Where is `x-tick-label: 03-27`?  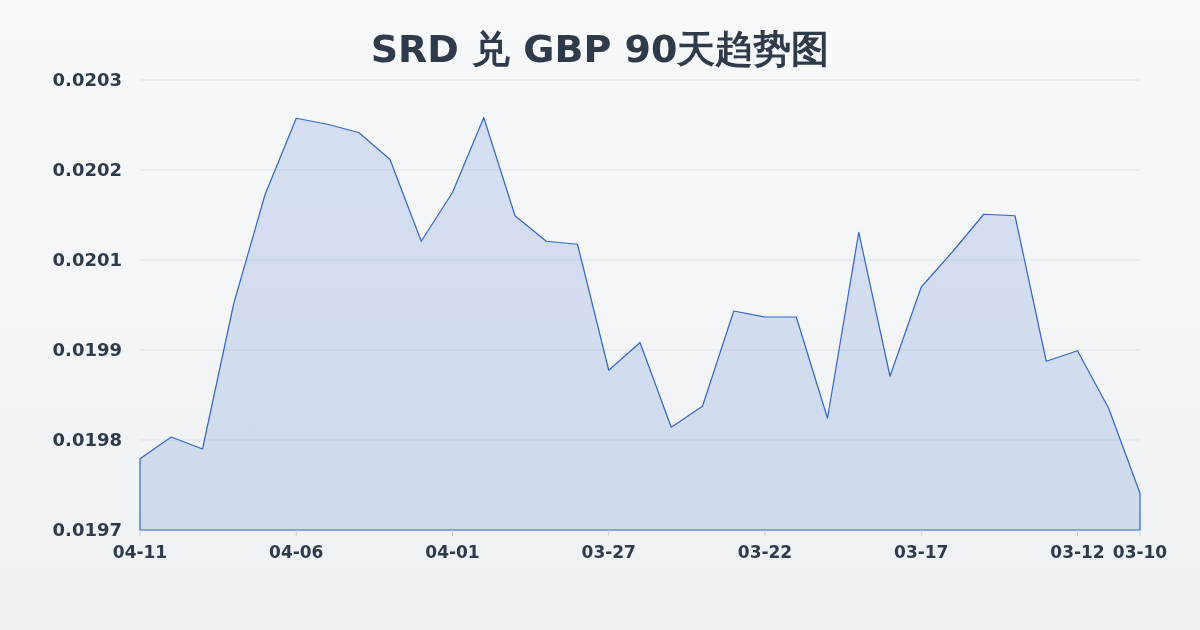 x-tick-label: 03-27 is located at coordinates (608, 552).